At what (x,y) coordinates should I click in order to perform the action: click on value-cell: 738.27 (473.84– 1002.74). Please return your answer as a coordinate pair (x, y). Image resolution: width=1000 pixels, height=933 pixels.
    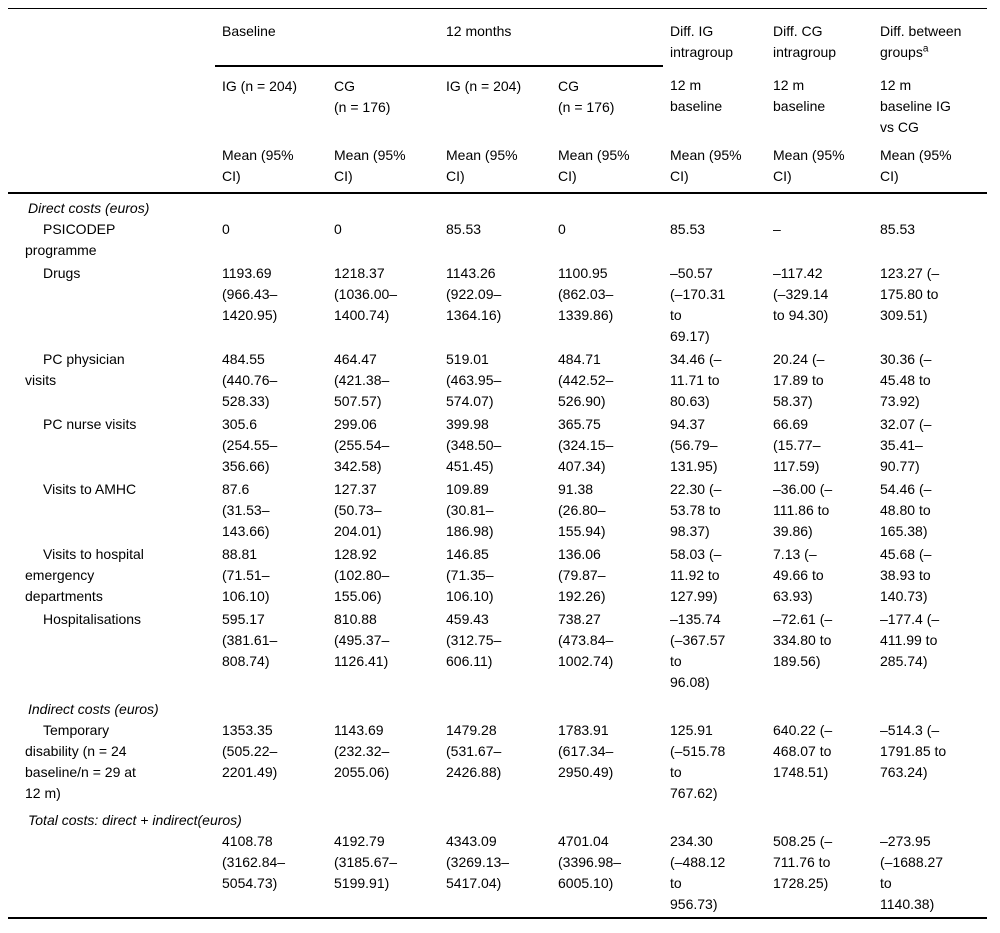
    Looking at the image, I should click on (586, 640).